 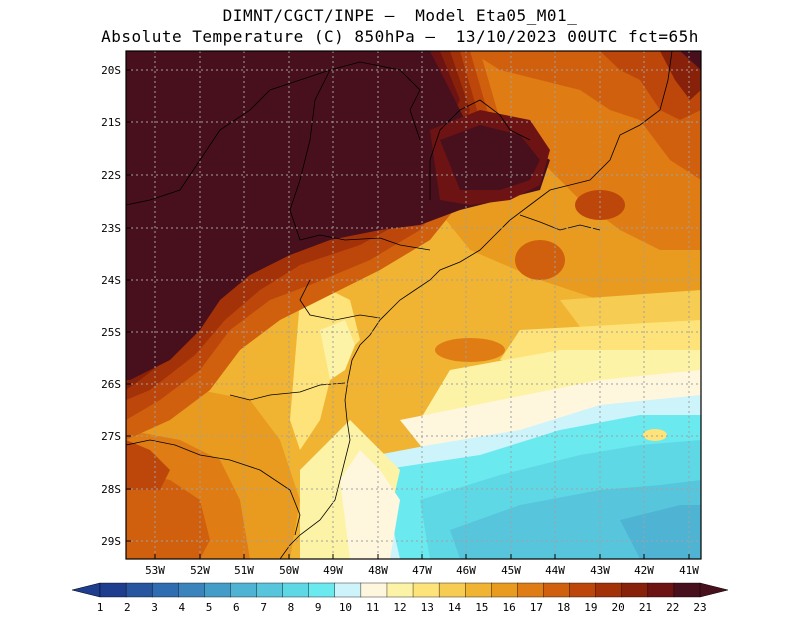 I want to click on colorbar-label: 10, so click(x=345, y=607).